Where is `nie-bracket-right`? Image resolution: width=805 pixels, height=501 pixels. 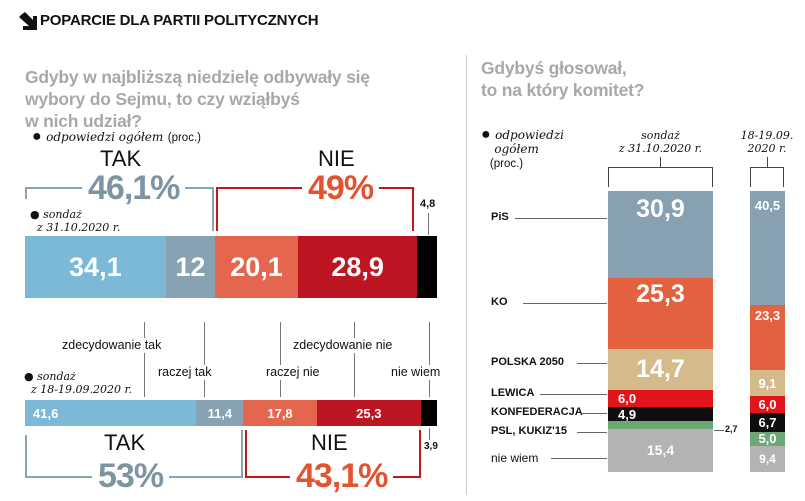
nie-bracket-right is located at coordinates (420, 454).